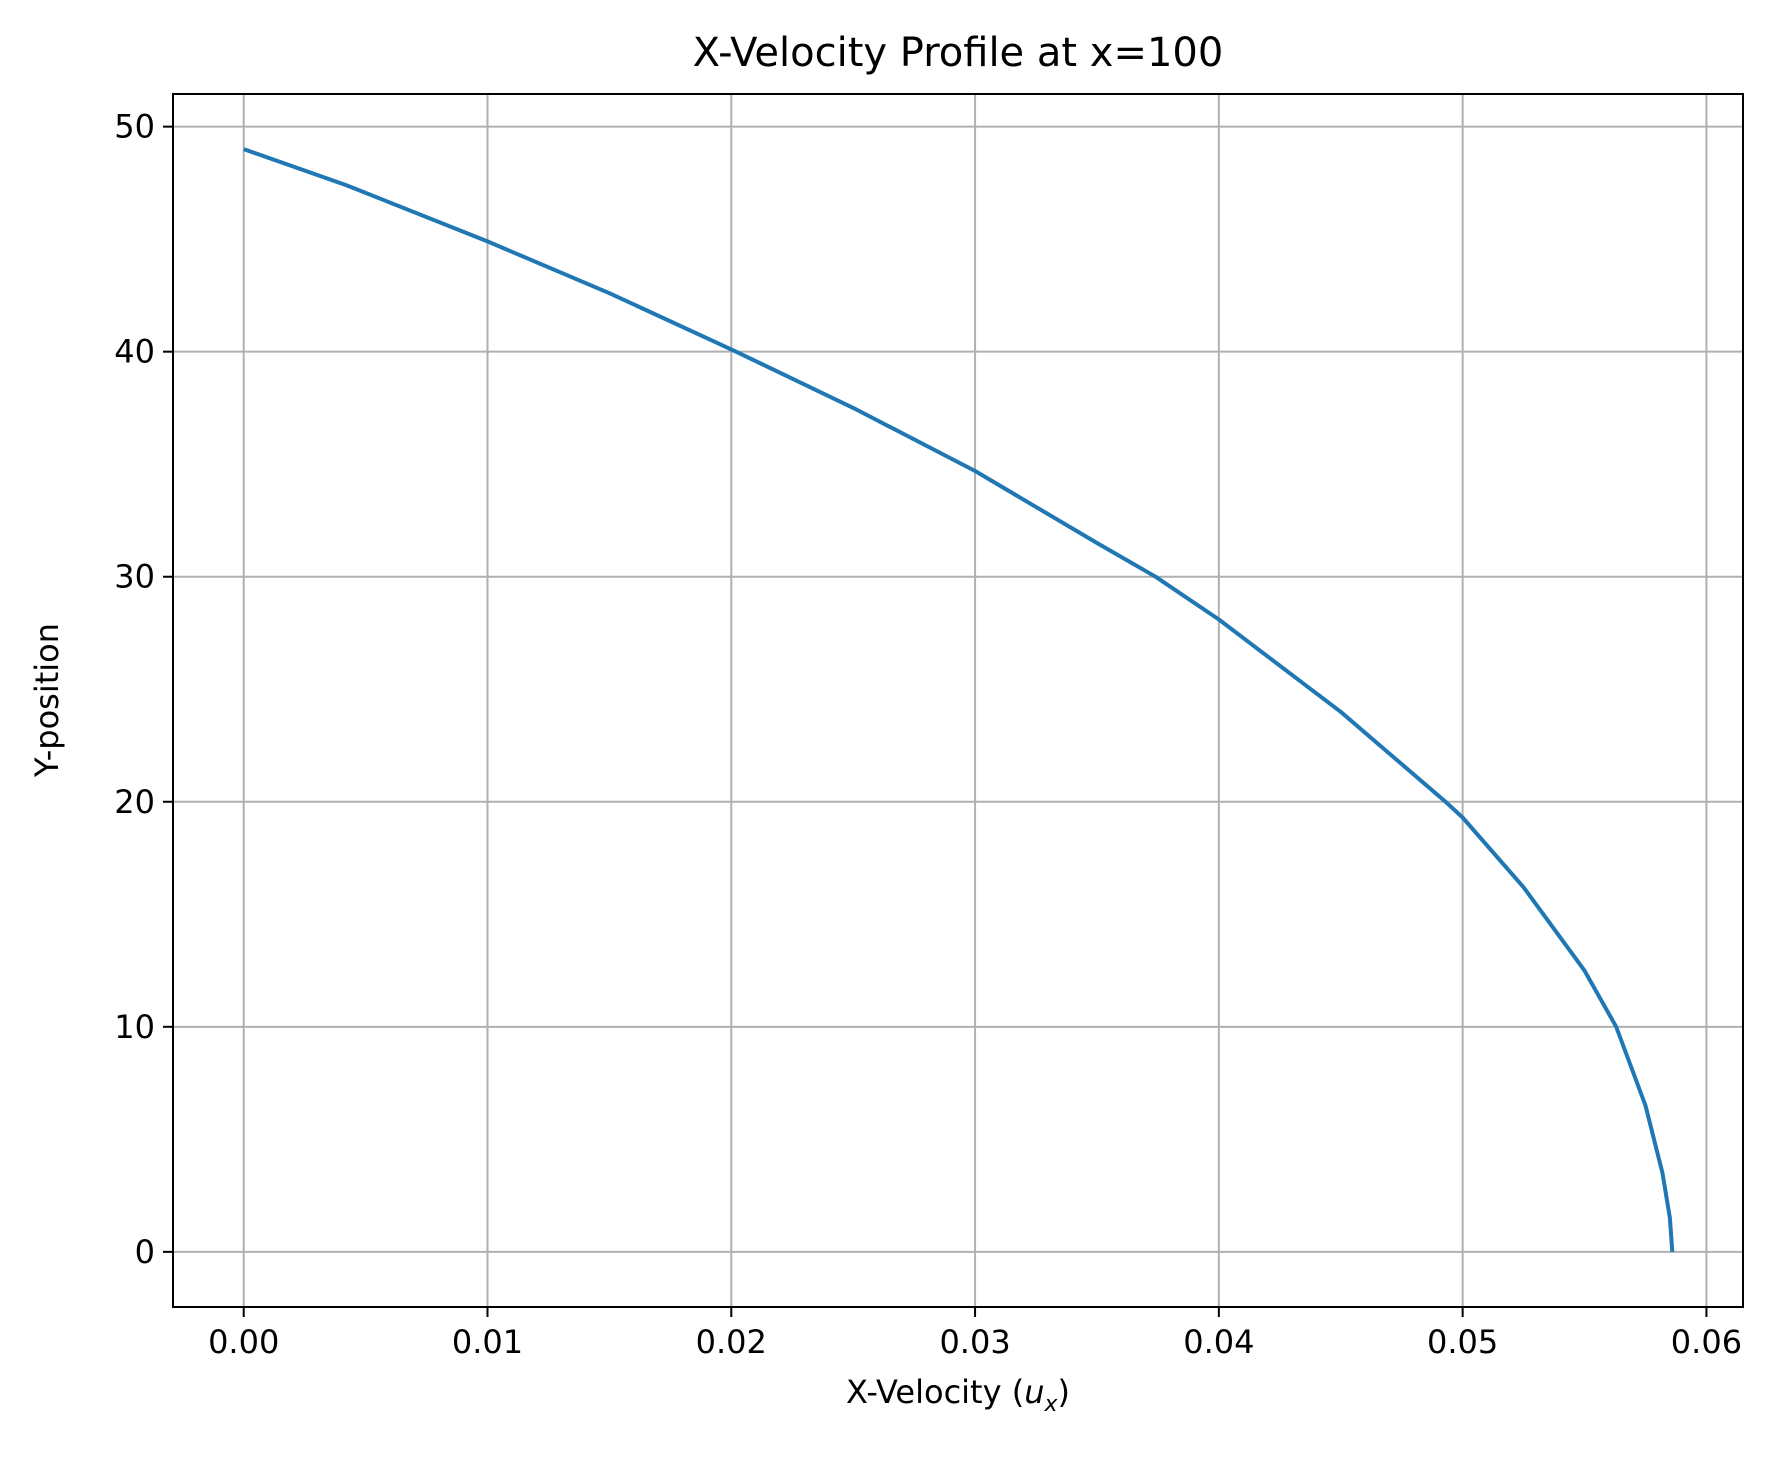  I want to click on chart-title: X-Velocity Profile at x=100, so click(958, 53).